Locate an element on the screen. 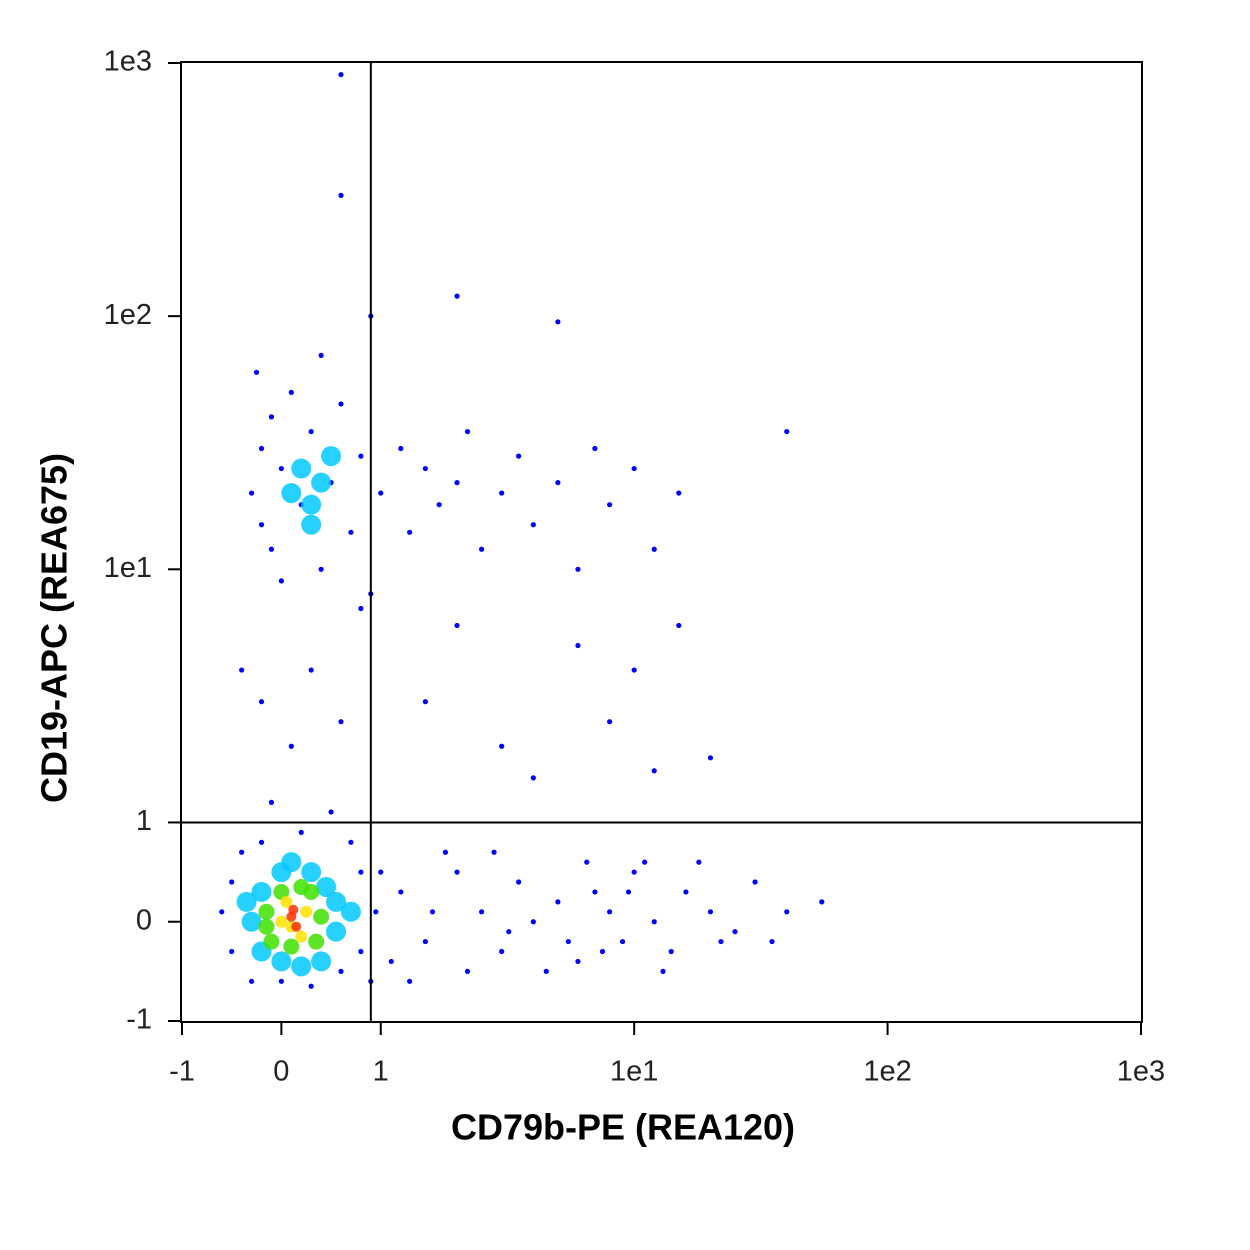  y-axis-title: CD19-APC (REA675) is located at coordinates (54, 628).